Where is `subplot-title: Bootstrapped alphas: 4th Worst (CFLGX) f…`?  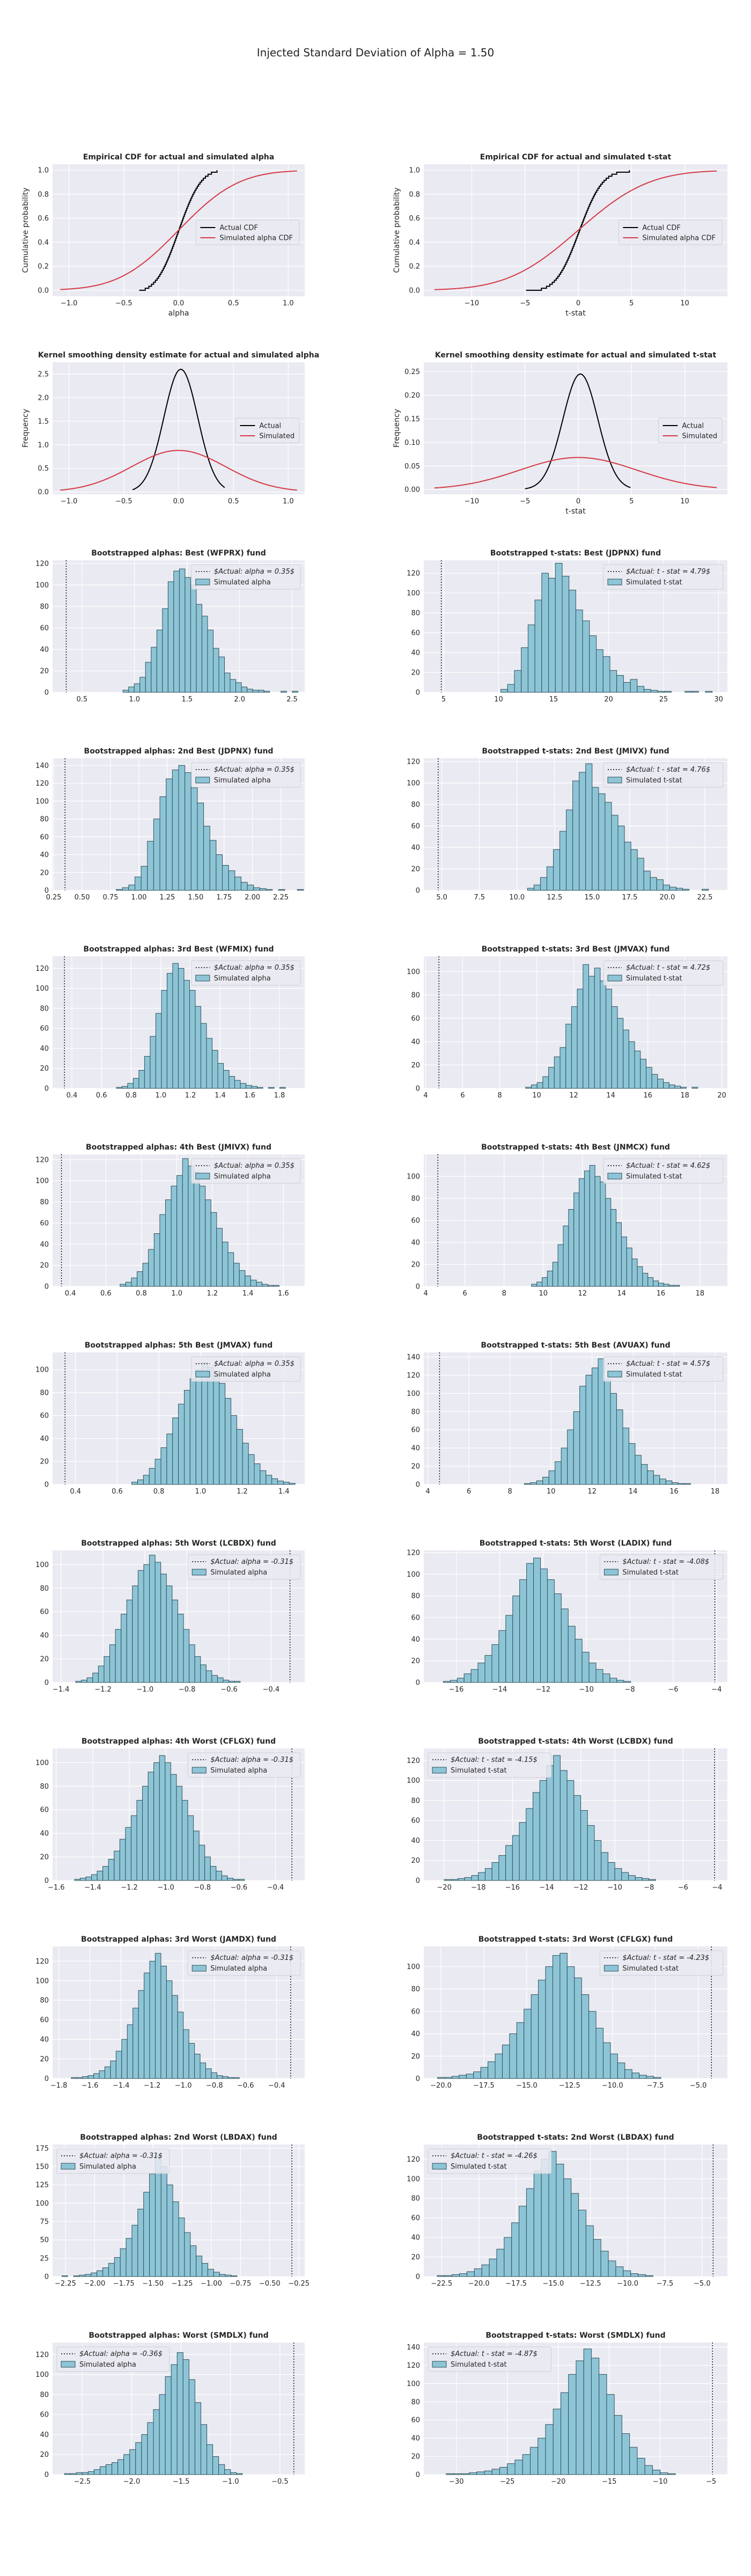
subplot-title: Bootstrapped alphas: 4th Worst (CFLGX) f… is located at coordinates (179, 1741).